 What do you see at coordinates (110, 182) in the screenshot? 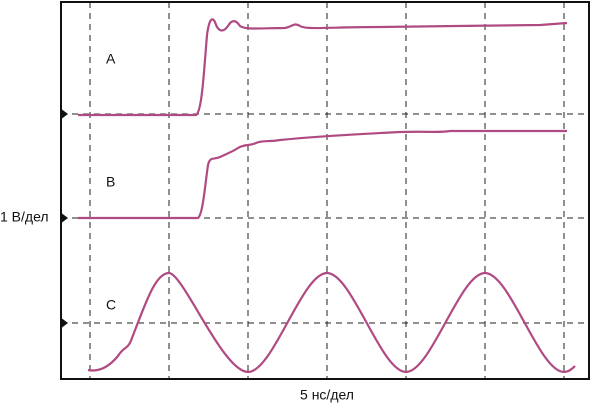
I see `trace-label: B` at bounding box center [110, 182].